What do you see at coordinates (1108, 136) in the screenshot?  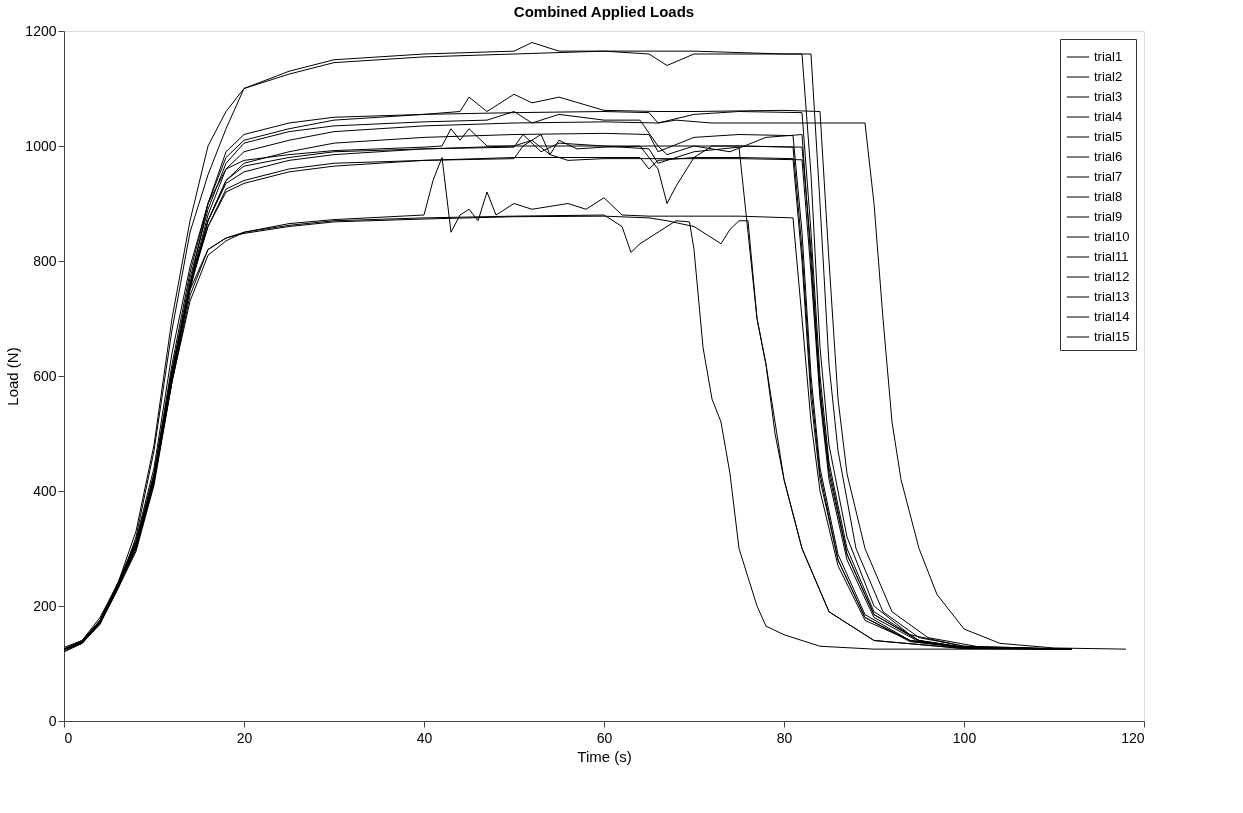 I see `legend-label: trial5` at bounding box center [1108, 136].